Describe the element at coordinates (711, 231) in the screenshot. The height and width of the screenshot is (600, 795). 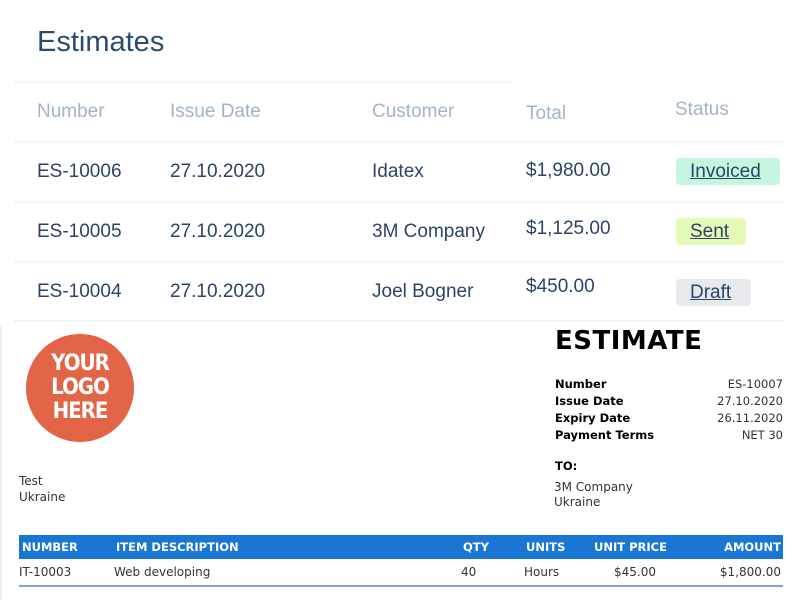
I see `status-badge: Sent` at that location.